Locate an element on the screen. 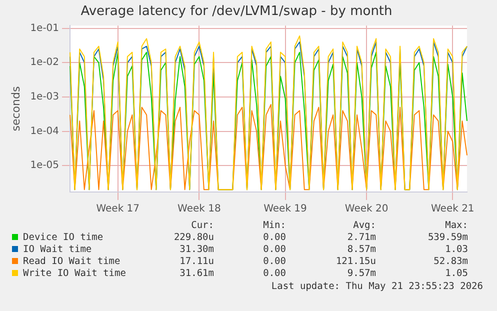 This screenshot has height=311, width=497. x-tick-label: Week 19 is located at coordinates (285, 209).